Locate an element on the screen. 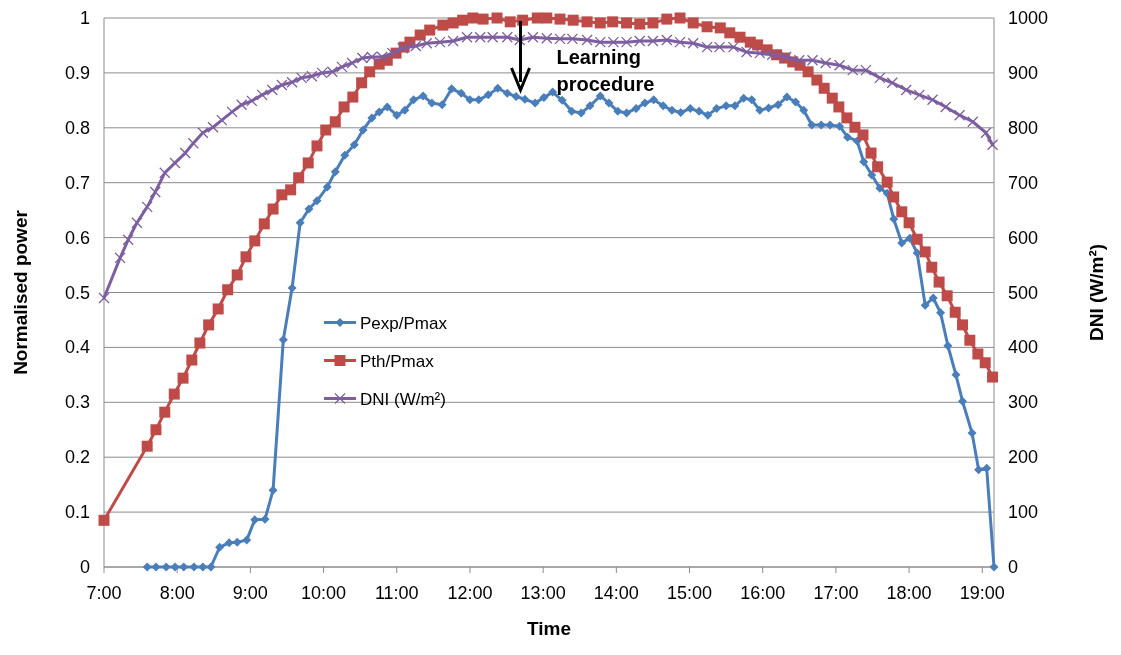 The height and width of the screenshot is (655, 1121). y-tick-label: 0.9 is located at coordinates (77, 72).